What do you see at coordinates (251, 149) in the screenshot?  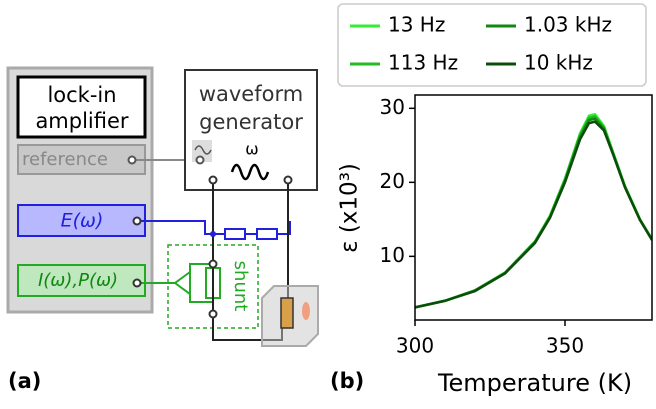 I see `omega-label: ω` at bounding box center [251, 149].